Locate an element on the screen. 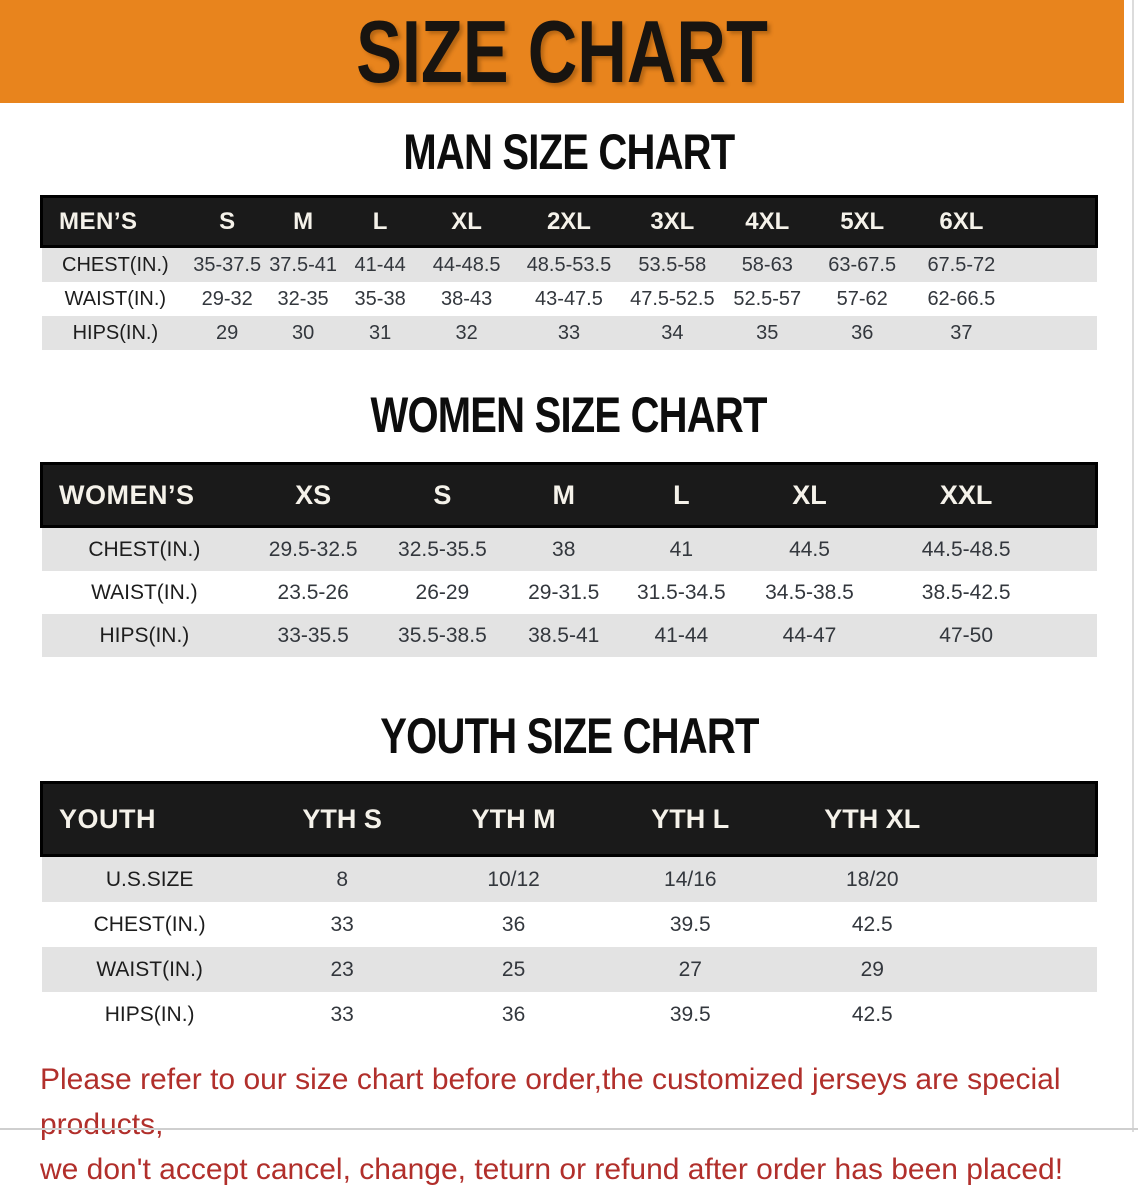 The width and height of the screenshot is (1138, 1192). size-value: 30 is located at coordinates (303, 333).